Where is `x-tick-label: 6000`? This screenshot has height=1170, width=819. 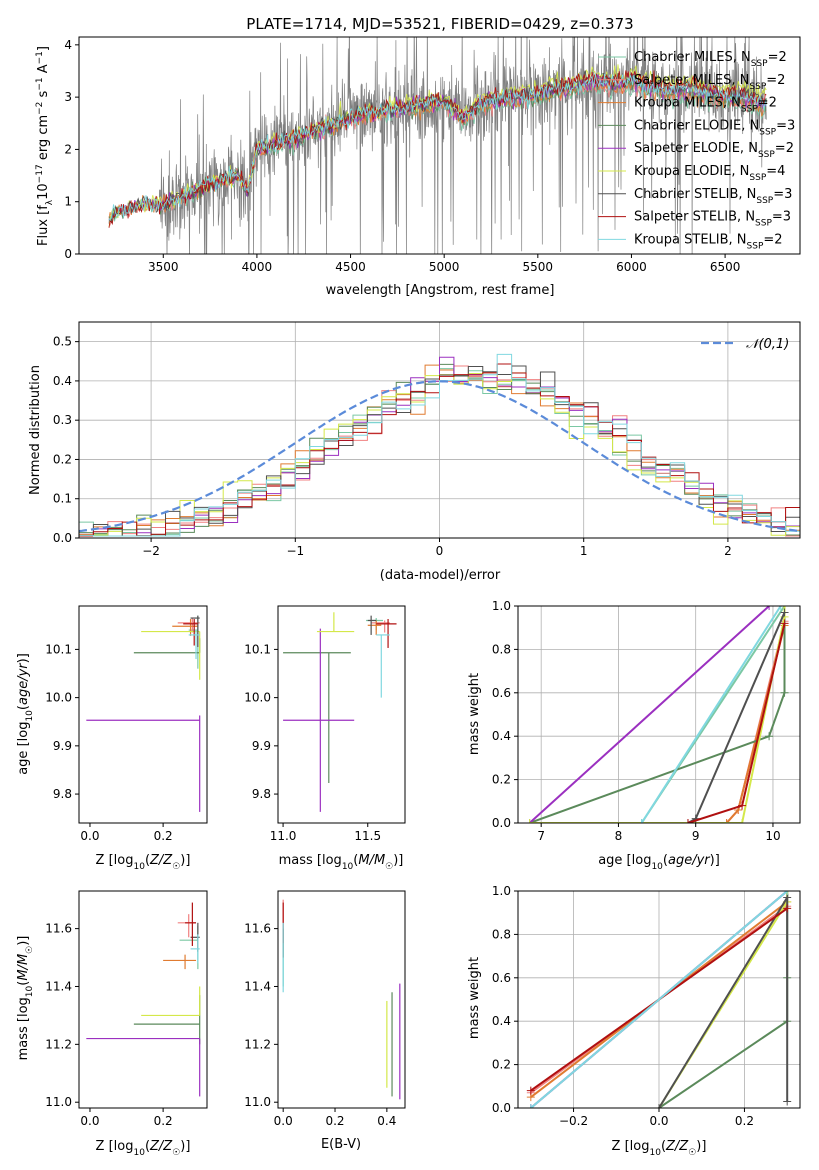
x-tick-label: 6000 is located at coordinates (631, 267).